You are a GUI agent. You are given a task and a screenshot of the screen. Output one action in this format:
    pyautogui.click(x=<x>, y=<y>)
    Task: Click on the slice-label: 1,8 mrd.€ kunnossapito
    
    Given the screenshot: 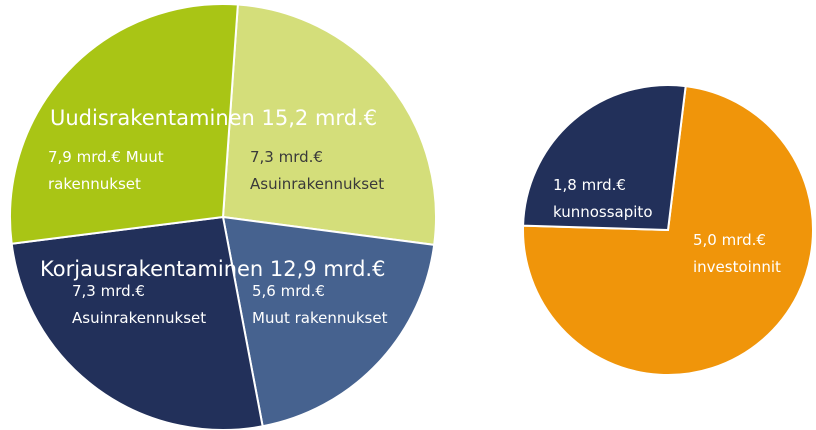 What is the action you would take?
    pyautogui.click(x=603, y=199)
    